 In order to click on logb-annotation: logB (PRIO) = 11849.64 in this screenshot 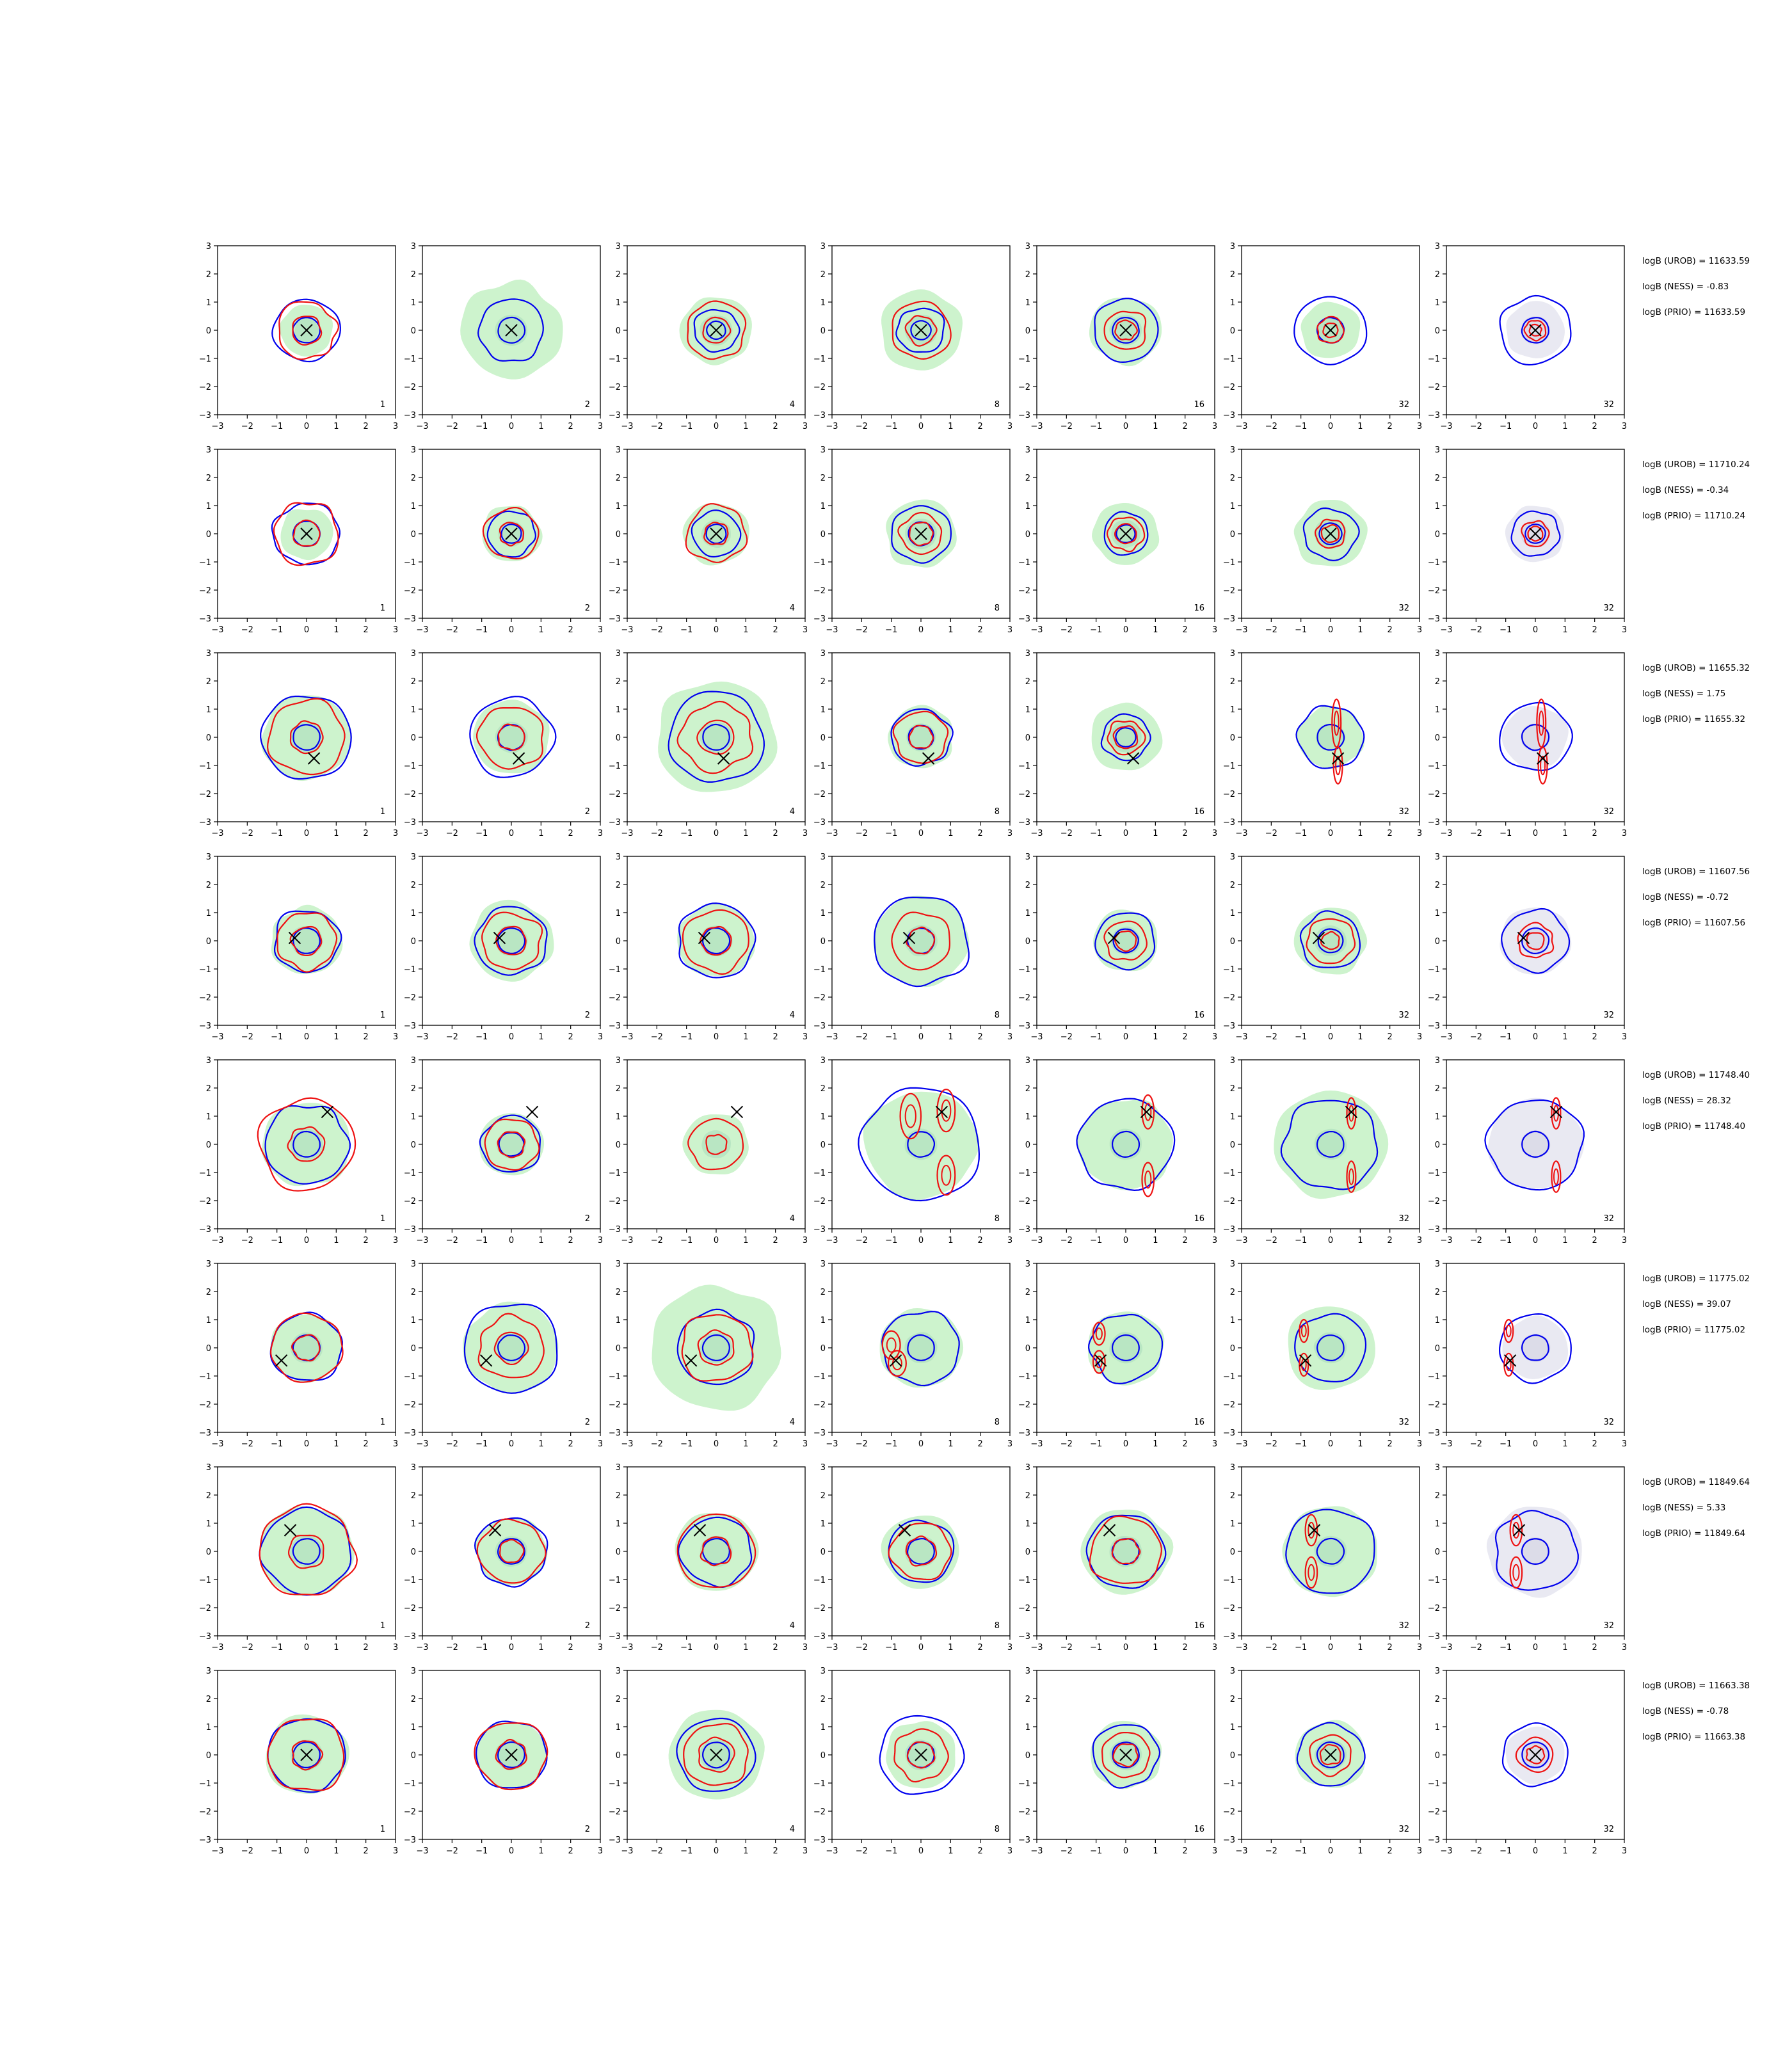, I will do `click(1693, 1533)`.